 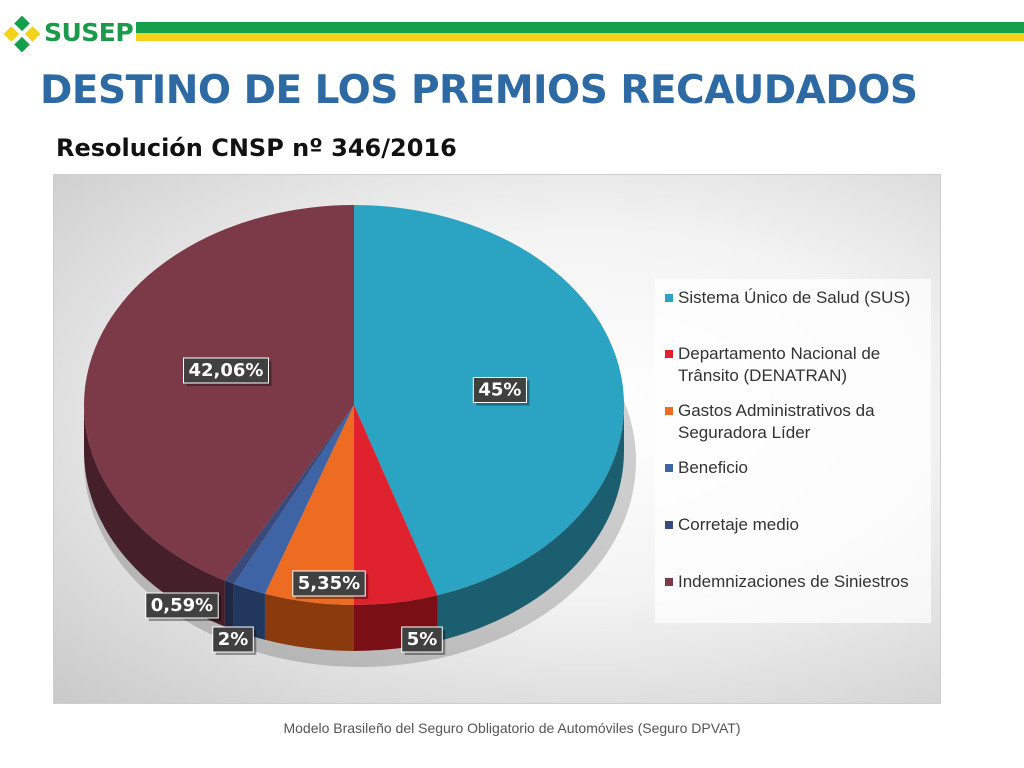 What do you see at coordinates (799, 468) in the screenshot?
I see `legend-item-beneficio: Beneficio` at bounding box center [799, 468].